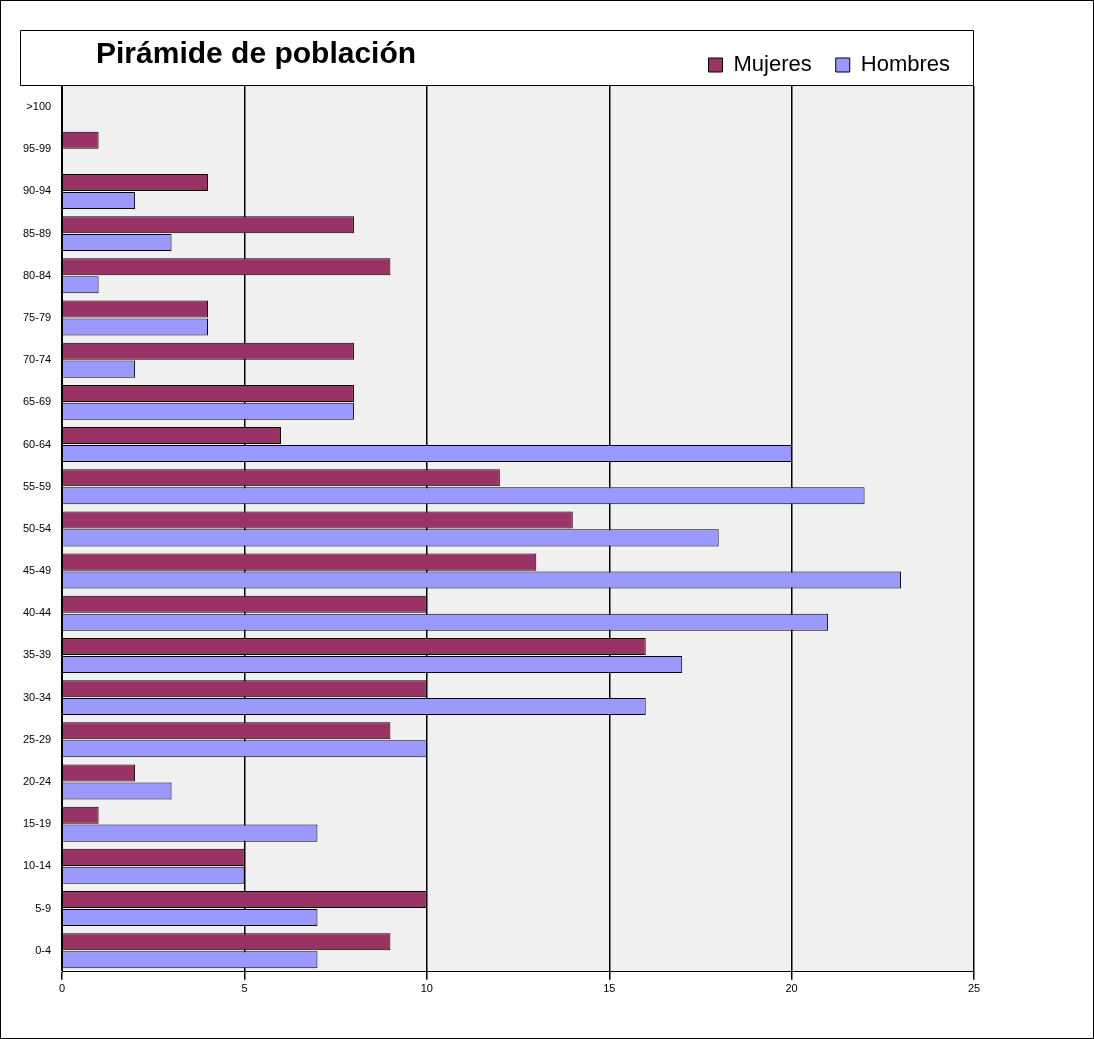  I want to click on x-tick-label: 25, so click(974, 988).